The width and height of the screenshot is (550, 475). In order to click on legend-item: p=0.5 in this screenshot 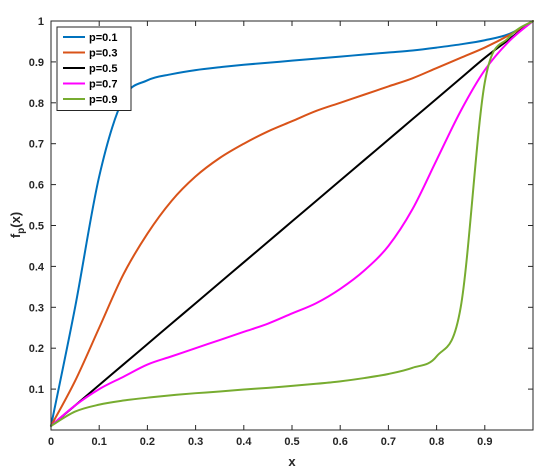, I will do `click(90, 69)`.